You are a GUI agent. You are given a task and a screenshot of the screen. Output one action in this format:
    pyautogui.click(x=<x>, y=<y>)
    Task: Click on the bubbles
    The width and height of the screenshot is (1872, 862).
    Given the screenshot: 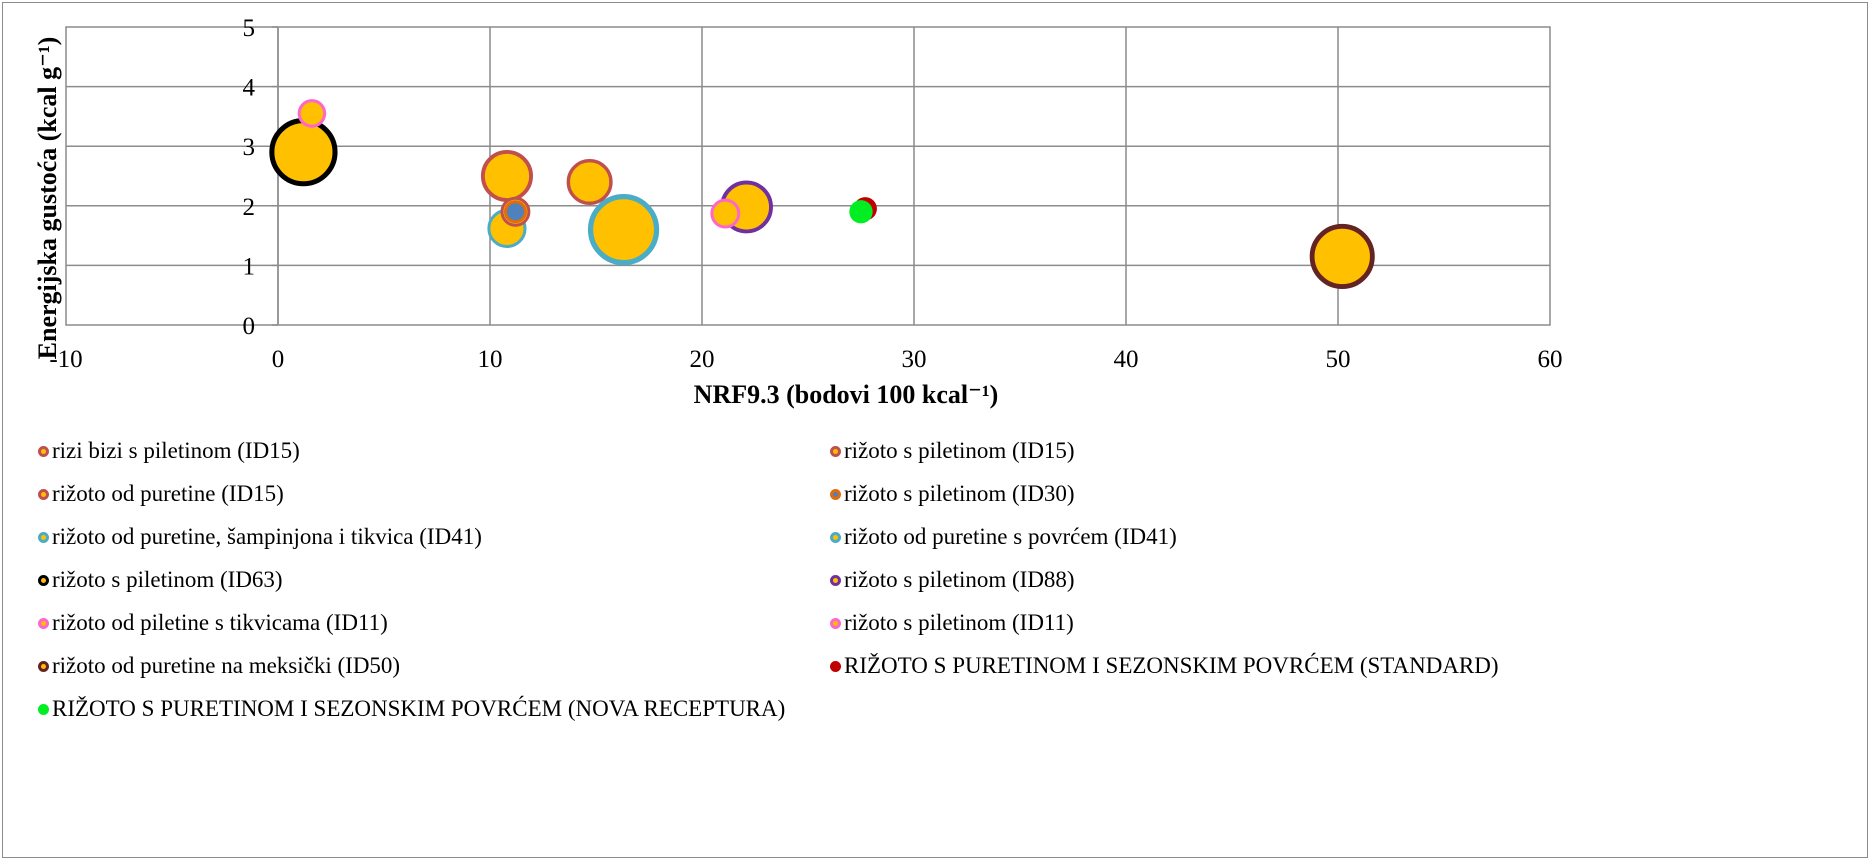 What is the action you would take?
    pyautogui.click(x=822, y=194)
    